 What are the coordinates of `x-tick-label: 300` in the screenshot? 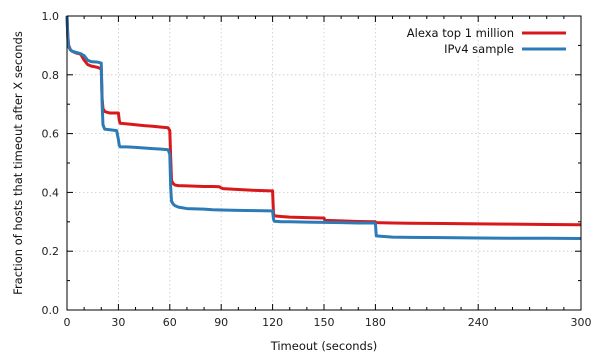 It's located at (581, 322).